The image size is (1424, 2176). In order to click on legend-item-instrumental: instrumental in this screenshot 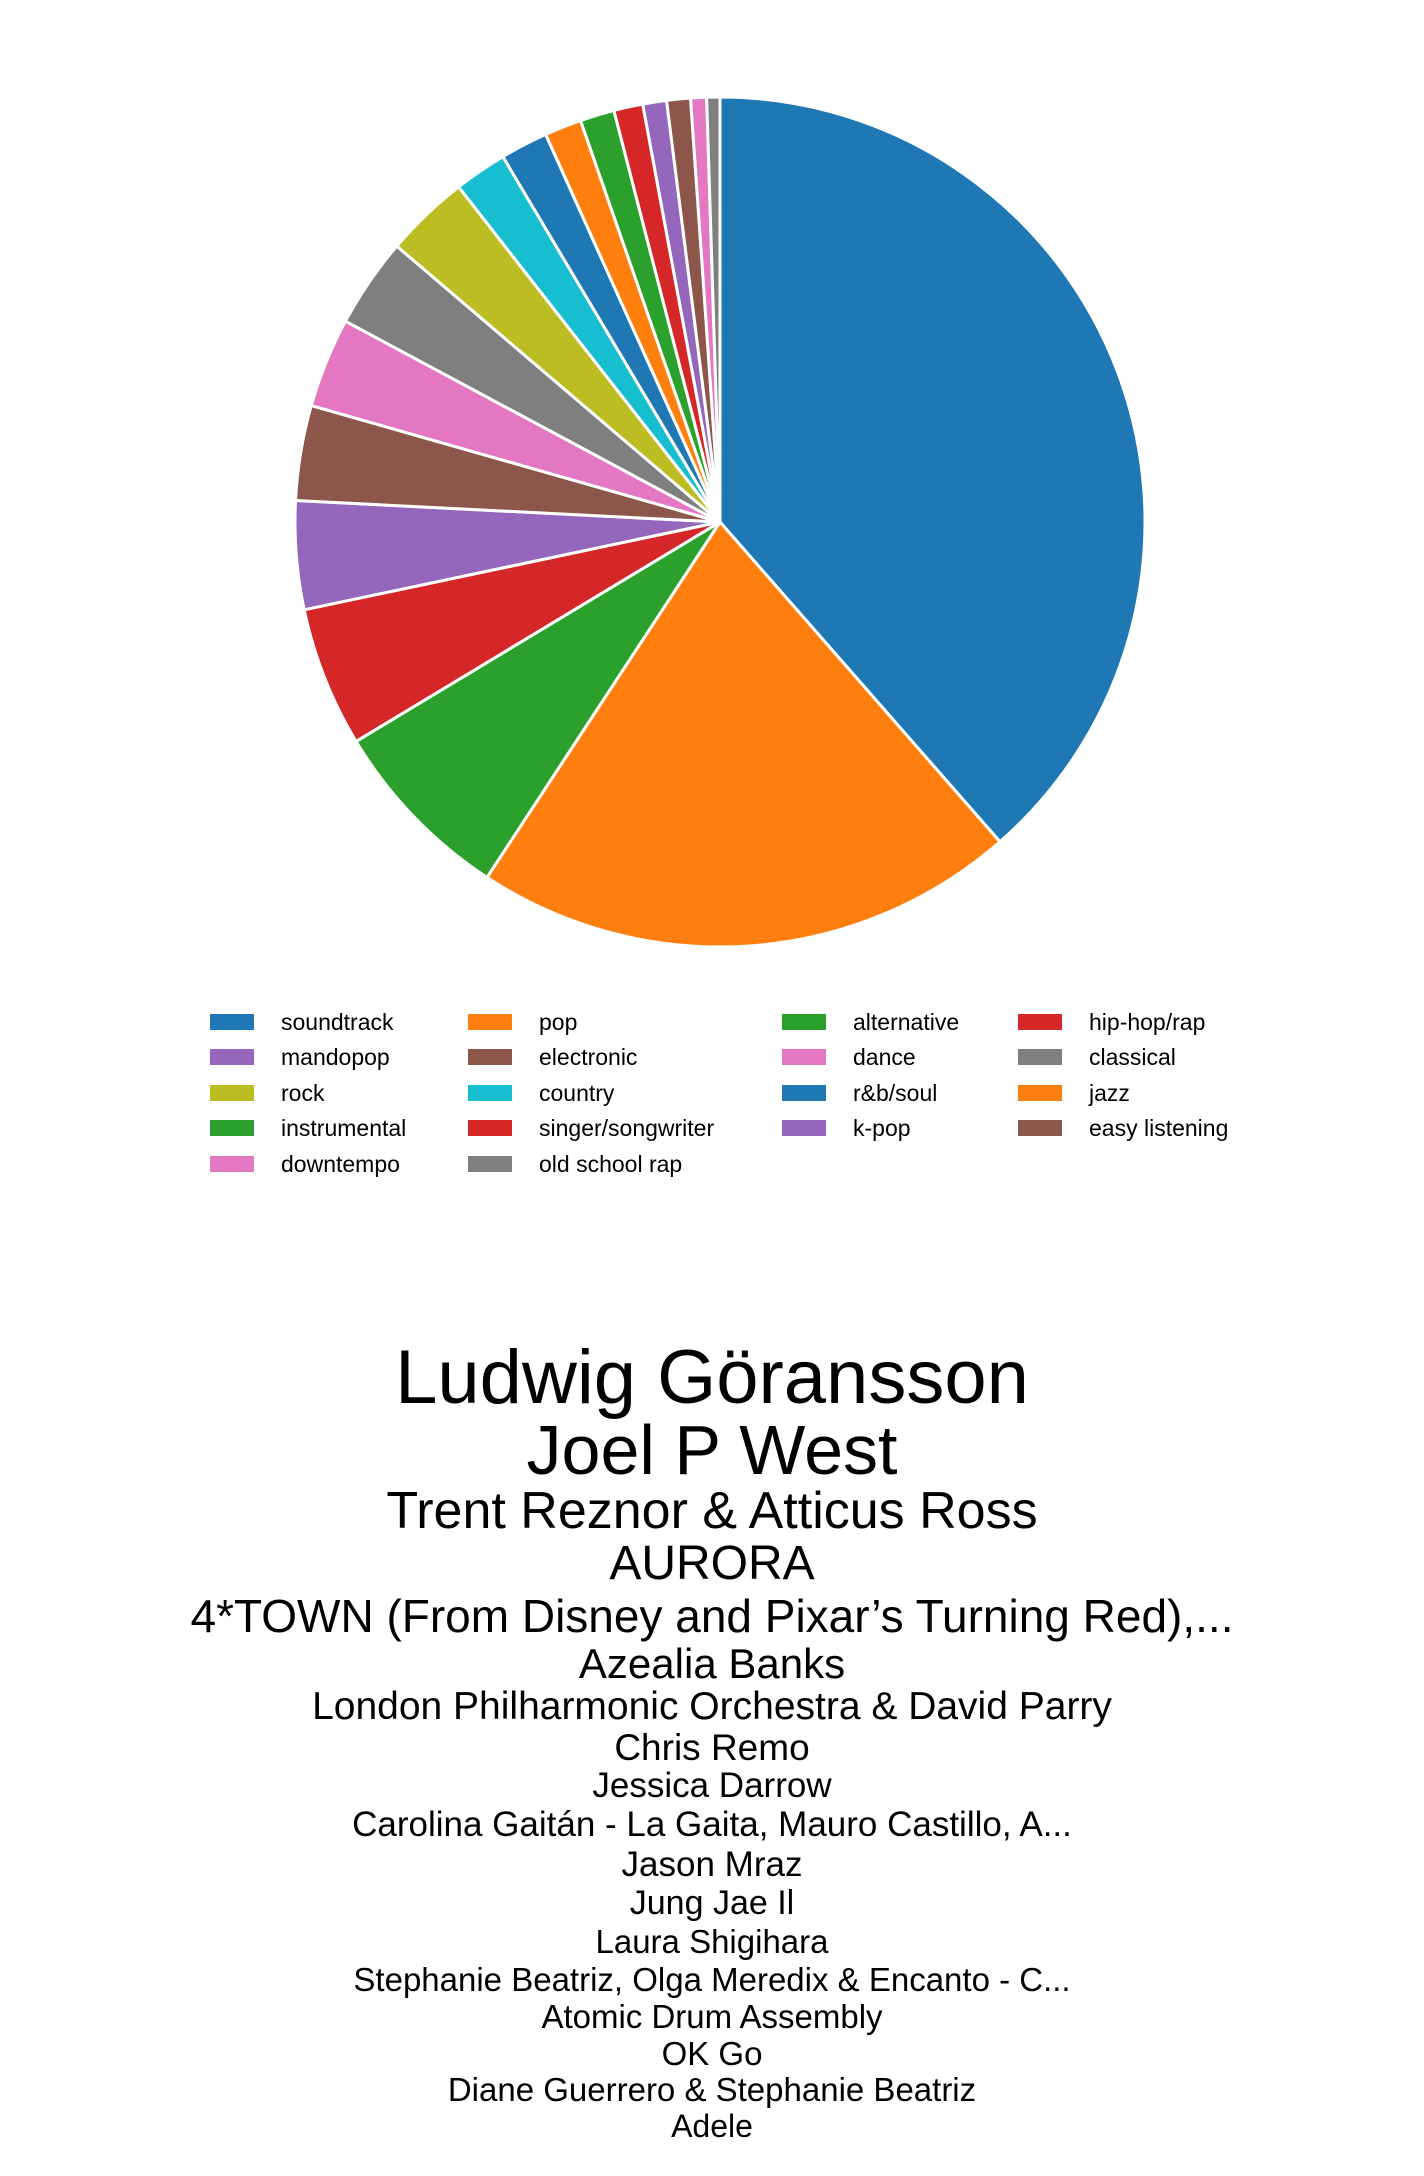, I will do `click(308, 1128)`.